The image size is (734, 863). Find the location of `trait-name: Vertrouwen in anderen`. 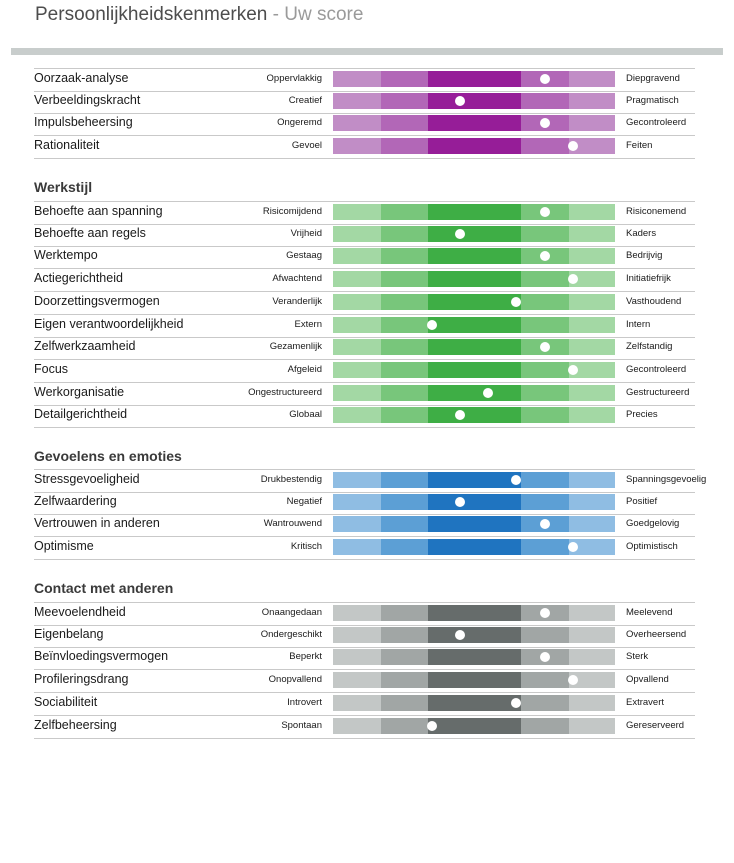

trait-name: Vertrouwen in anderen is located at coordinates (97, 523).